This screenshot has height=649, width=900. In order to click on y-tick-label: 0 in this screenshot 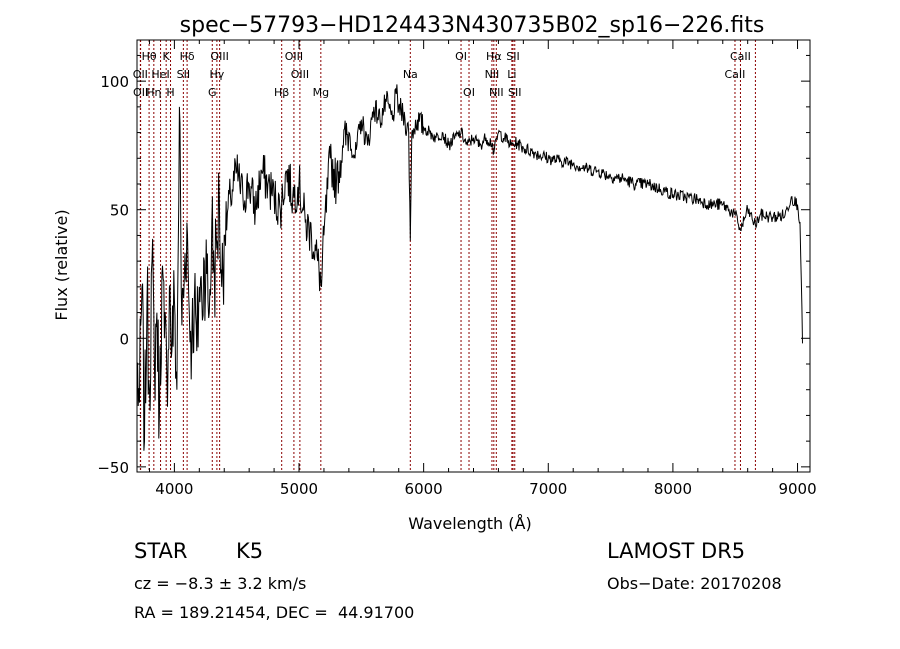, I will do `click(124, 339)`.